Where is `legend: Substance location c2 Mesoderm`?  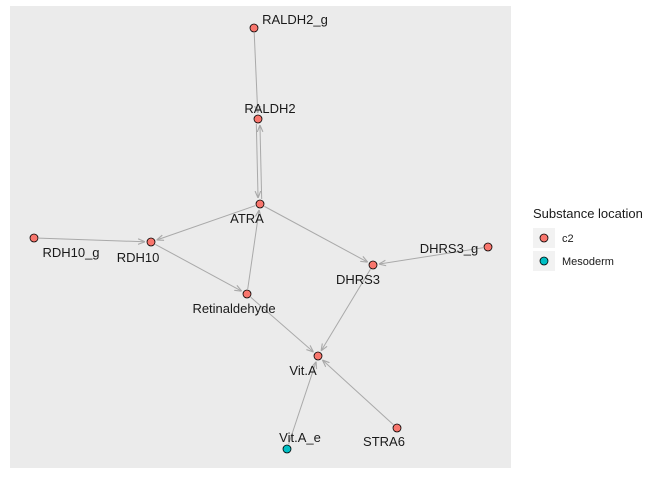 legend: Substance location c2 Mesoderm is located at coordinates (588, 238).